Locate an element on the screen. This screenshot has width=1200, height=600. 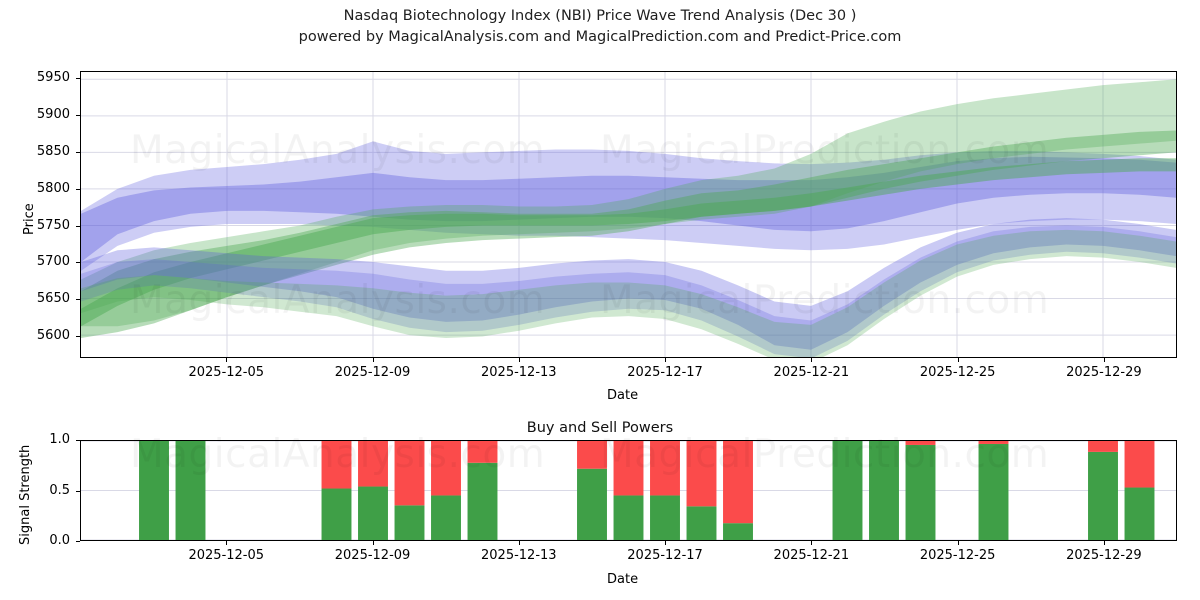
price-x-tick-label: 2025-12-21 is located at coordinates (811, 372).